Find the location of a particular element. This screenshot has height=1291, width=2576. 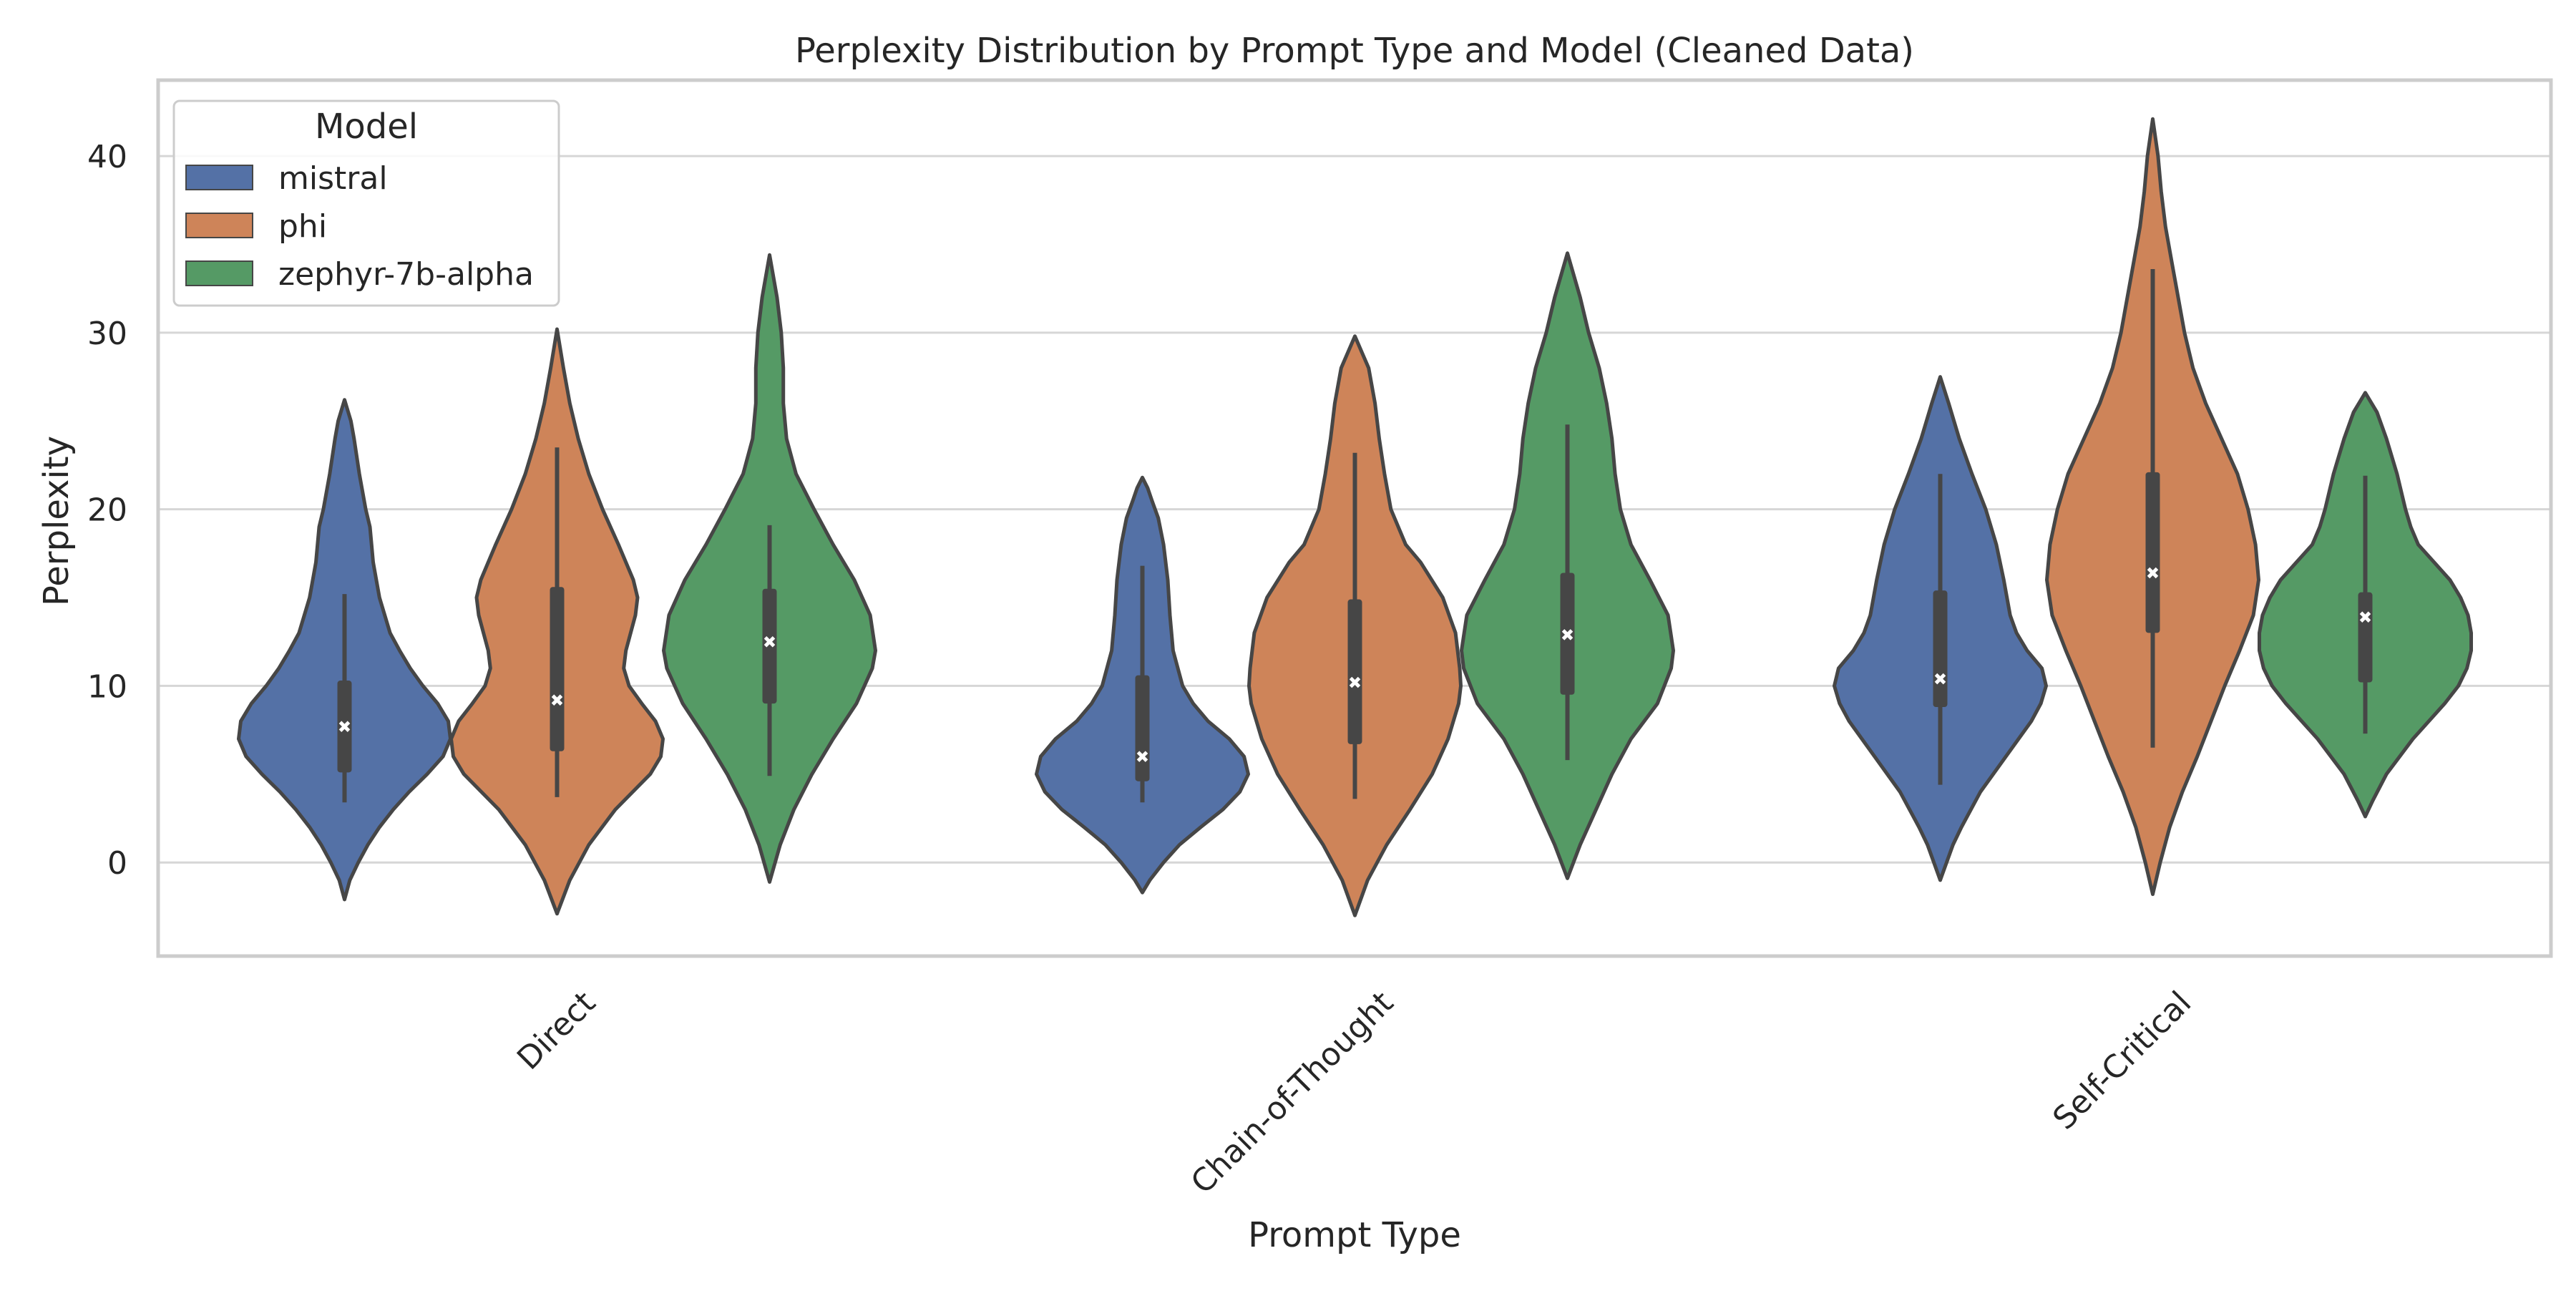

legend-box is located at coordinates (366, 203).